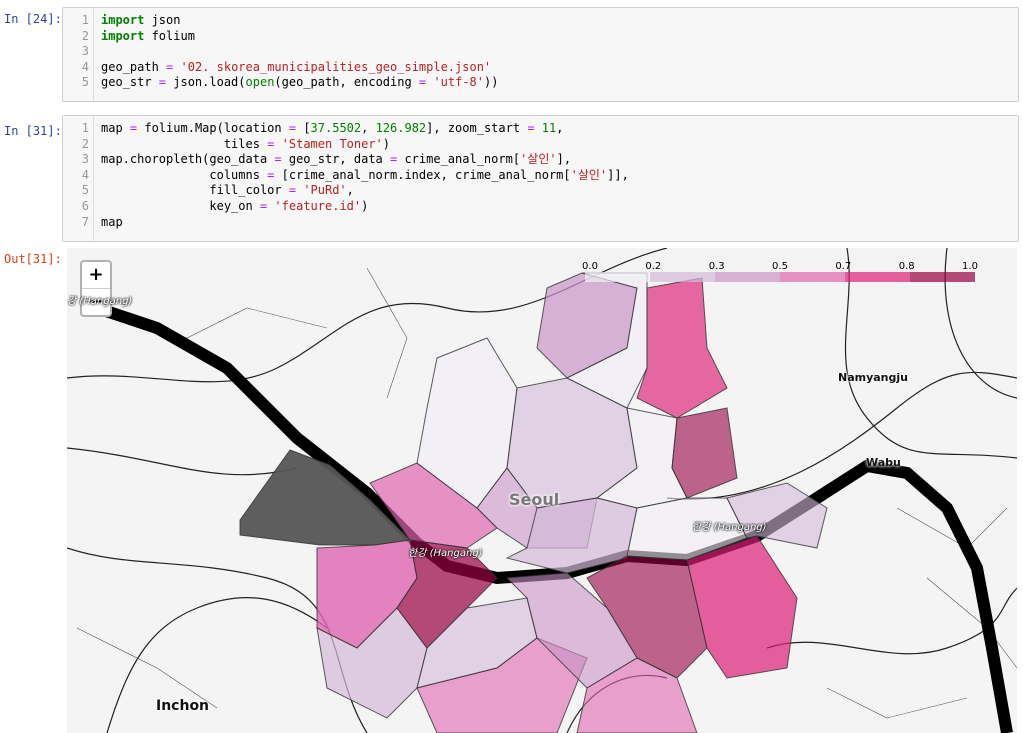  I want to click on legend-tick: 0.3, so click(716, 266).